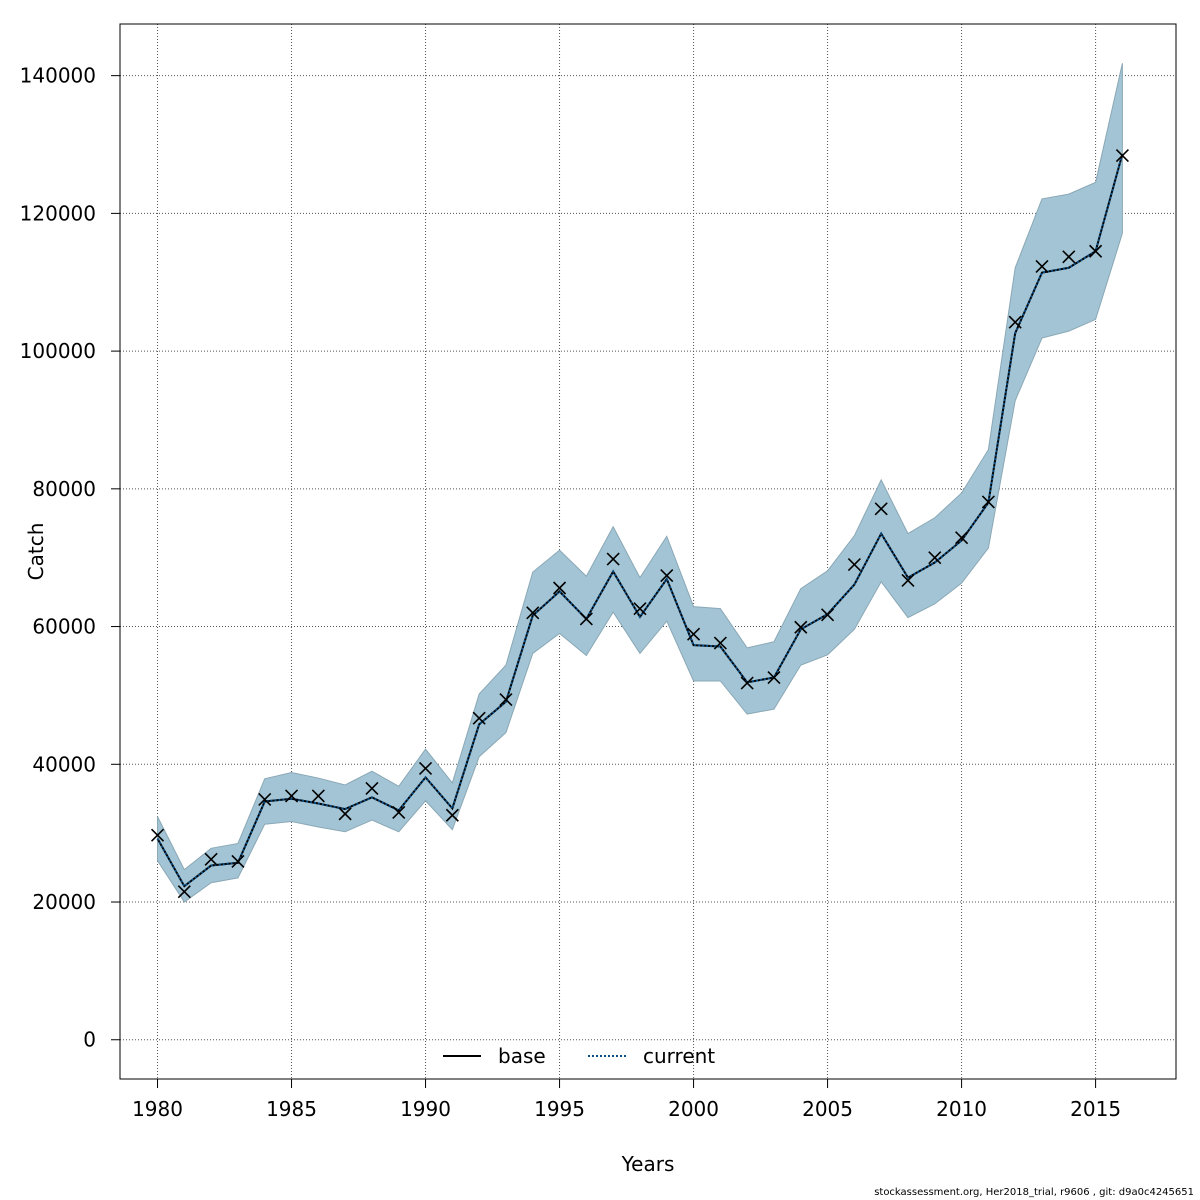 This screenshot has height=1200, width=1200. I want to click on y-tick-label: 60000, so click(64, 627).